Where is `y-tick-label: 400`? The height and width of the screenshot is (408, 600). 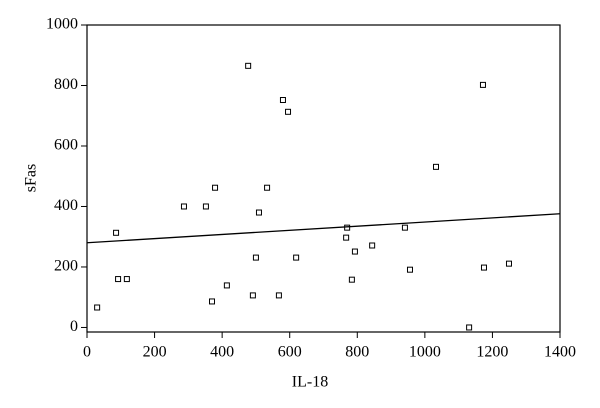
y-tick-label: 400 is located at coordinates (66, 205).